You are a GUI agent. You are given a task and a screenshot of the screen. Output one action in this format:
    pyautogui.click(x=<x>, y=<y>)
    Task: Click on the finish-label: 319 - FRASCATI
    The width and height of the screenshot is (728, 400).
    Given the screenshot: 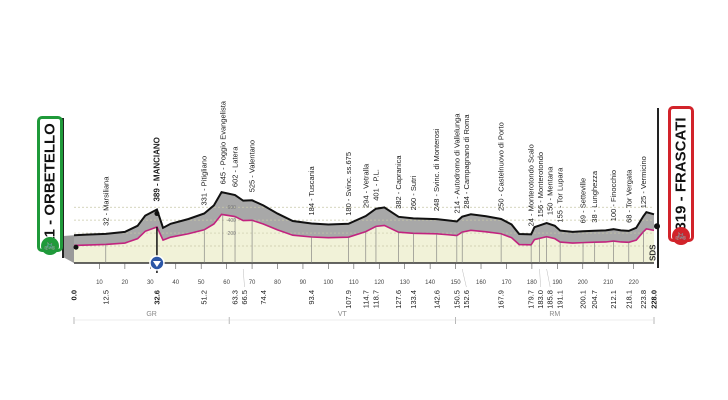 What is the action you would take?
    pyautogui.click(x=681, y=174)
    